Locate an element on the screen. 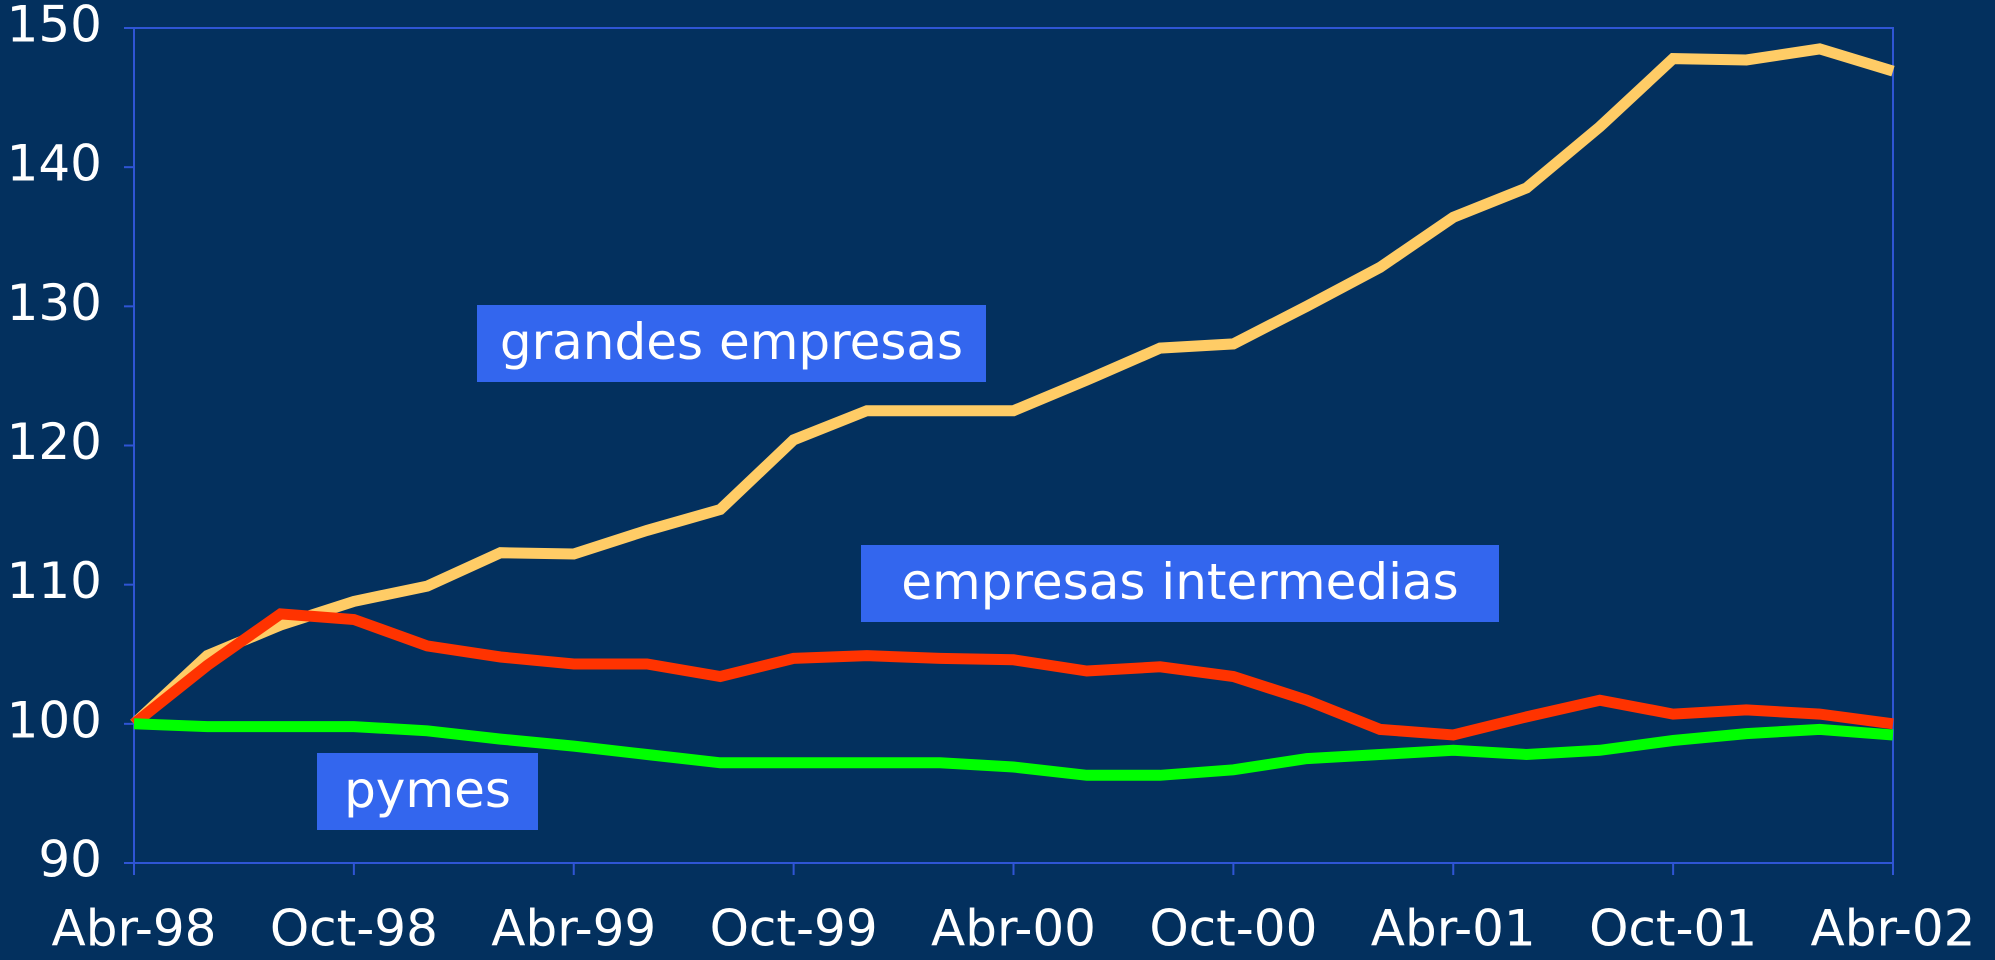 This screenshot has height=960, width=1995. x-tick-label: Abr-01 is located at coordinates (1453, 929).